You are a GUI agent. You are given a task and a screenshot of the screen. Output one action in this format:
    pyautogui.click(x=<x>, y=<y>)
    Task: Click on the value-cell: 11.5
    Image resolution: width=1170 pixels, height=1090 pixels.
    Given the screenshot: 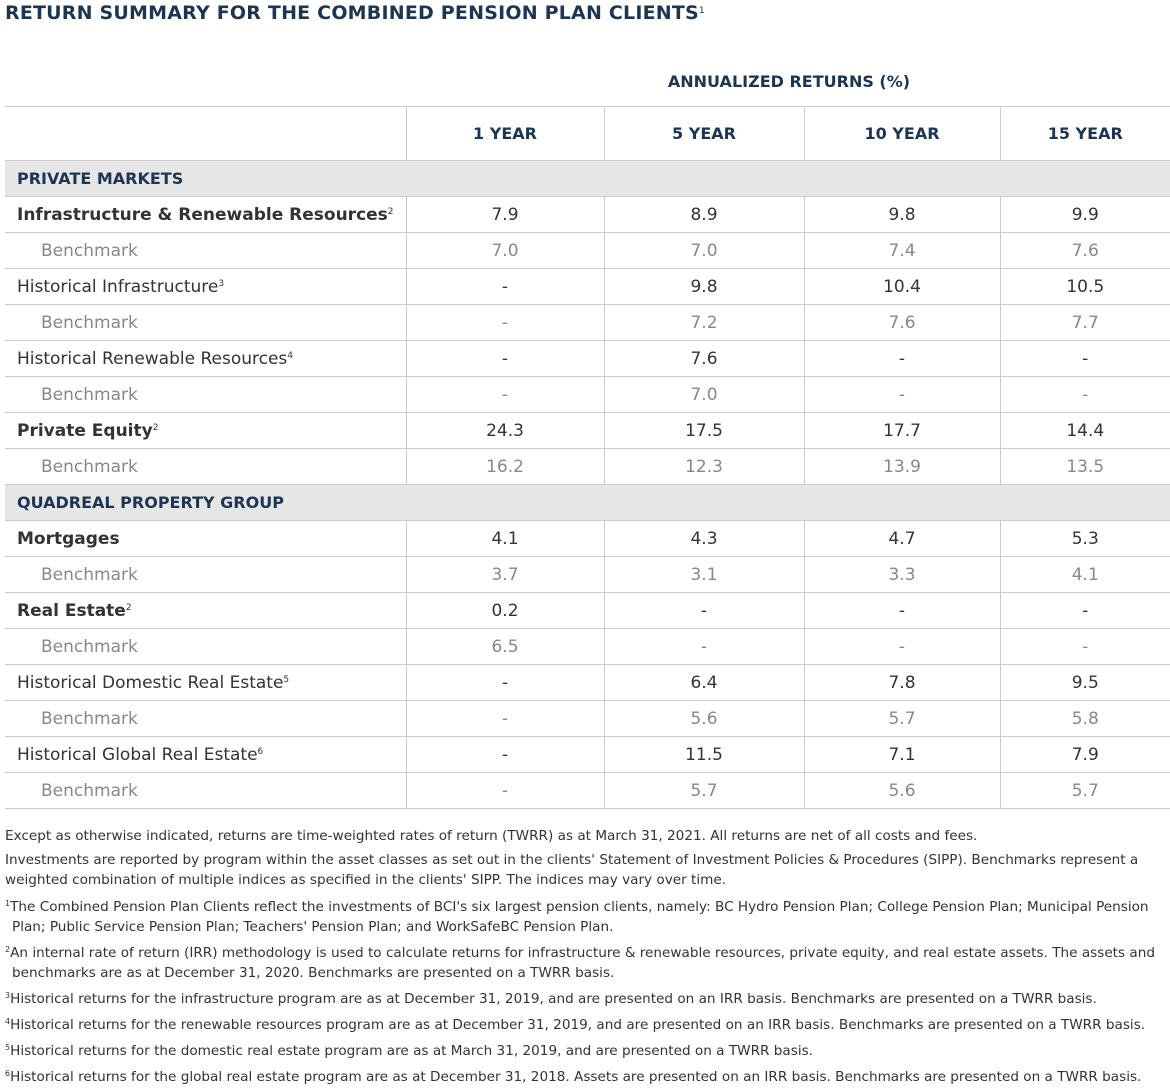 What is the action you would take?
    pyautogui.click(x=703, y=754)
    